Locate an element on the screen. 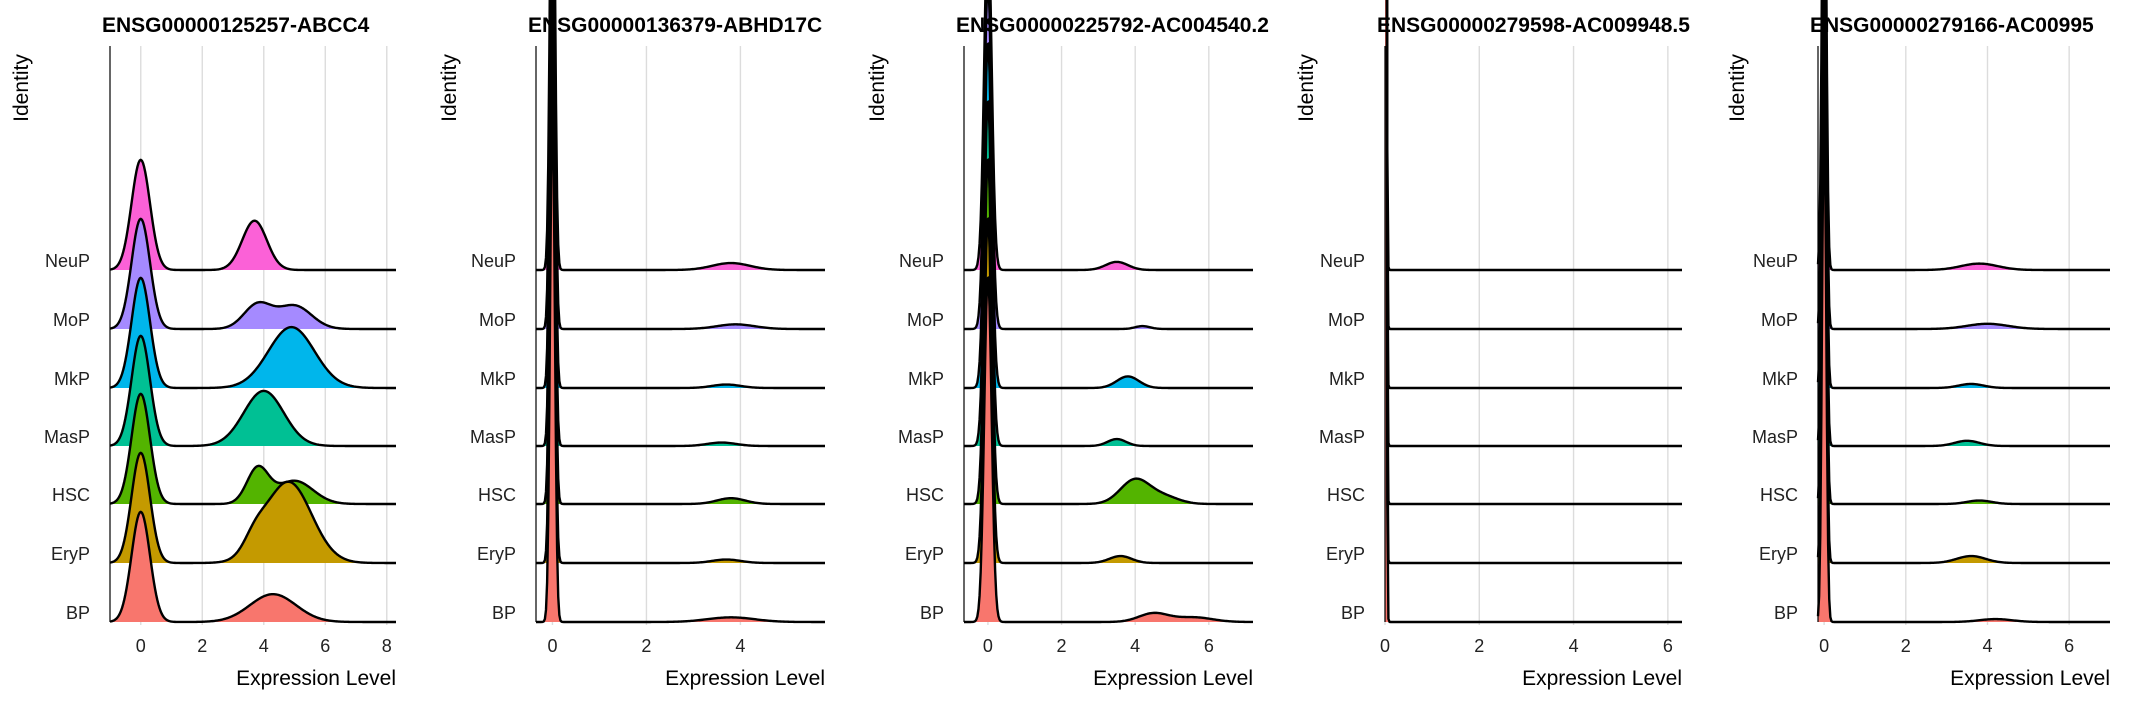  x-tick-label: 0 is located at coordinates (988, 646).